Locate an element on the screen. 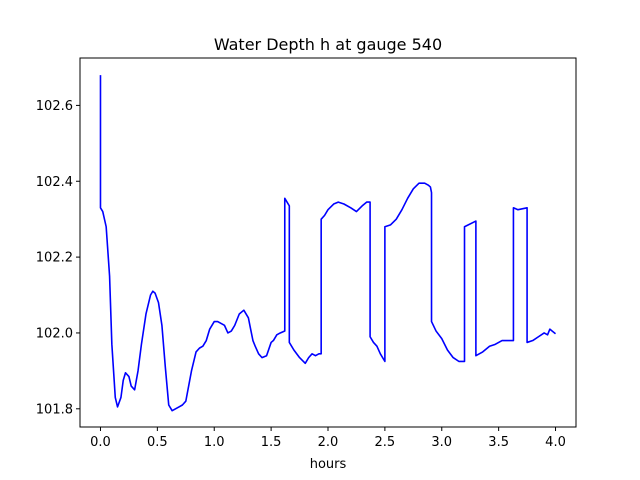 This screenshot has height=480, width=640. y-tick-label: 102.4 is located at coordinates (54, 182).